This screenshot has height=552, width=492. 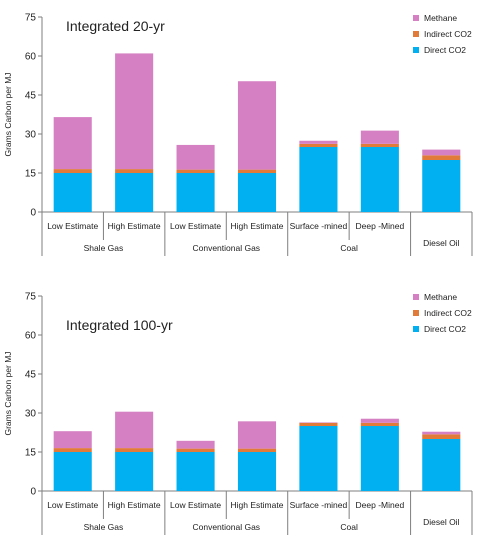 What do you see at coordinates (119, 325) in the screenshot?
I see `chart-title: Integrated 100-yr` at bounding box center [119, 325].